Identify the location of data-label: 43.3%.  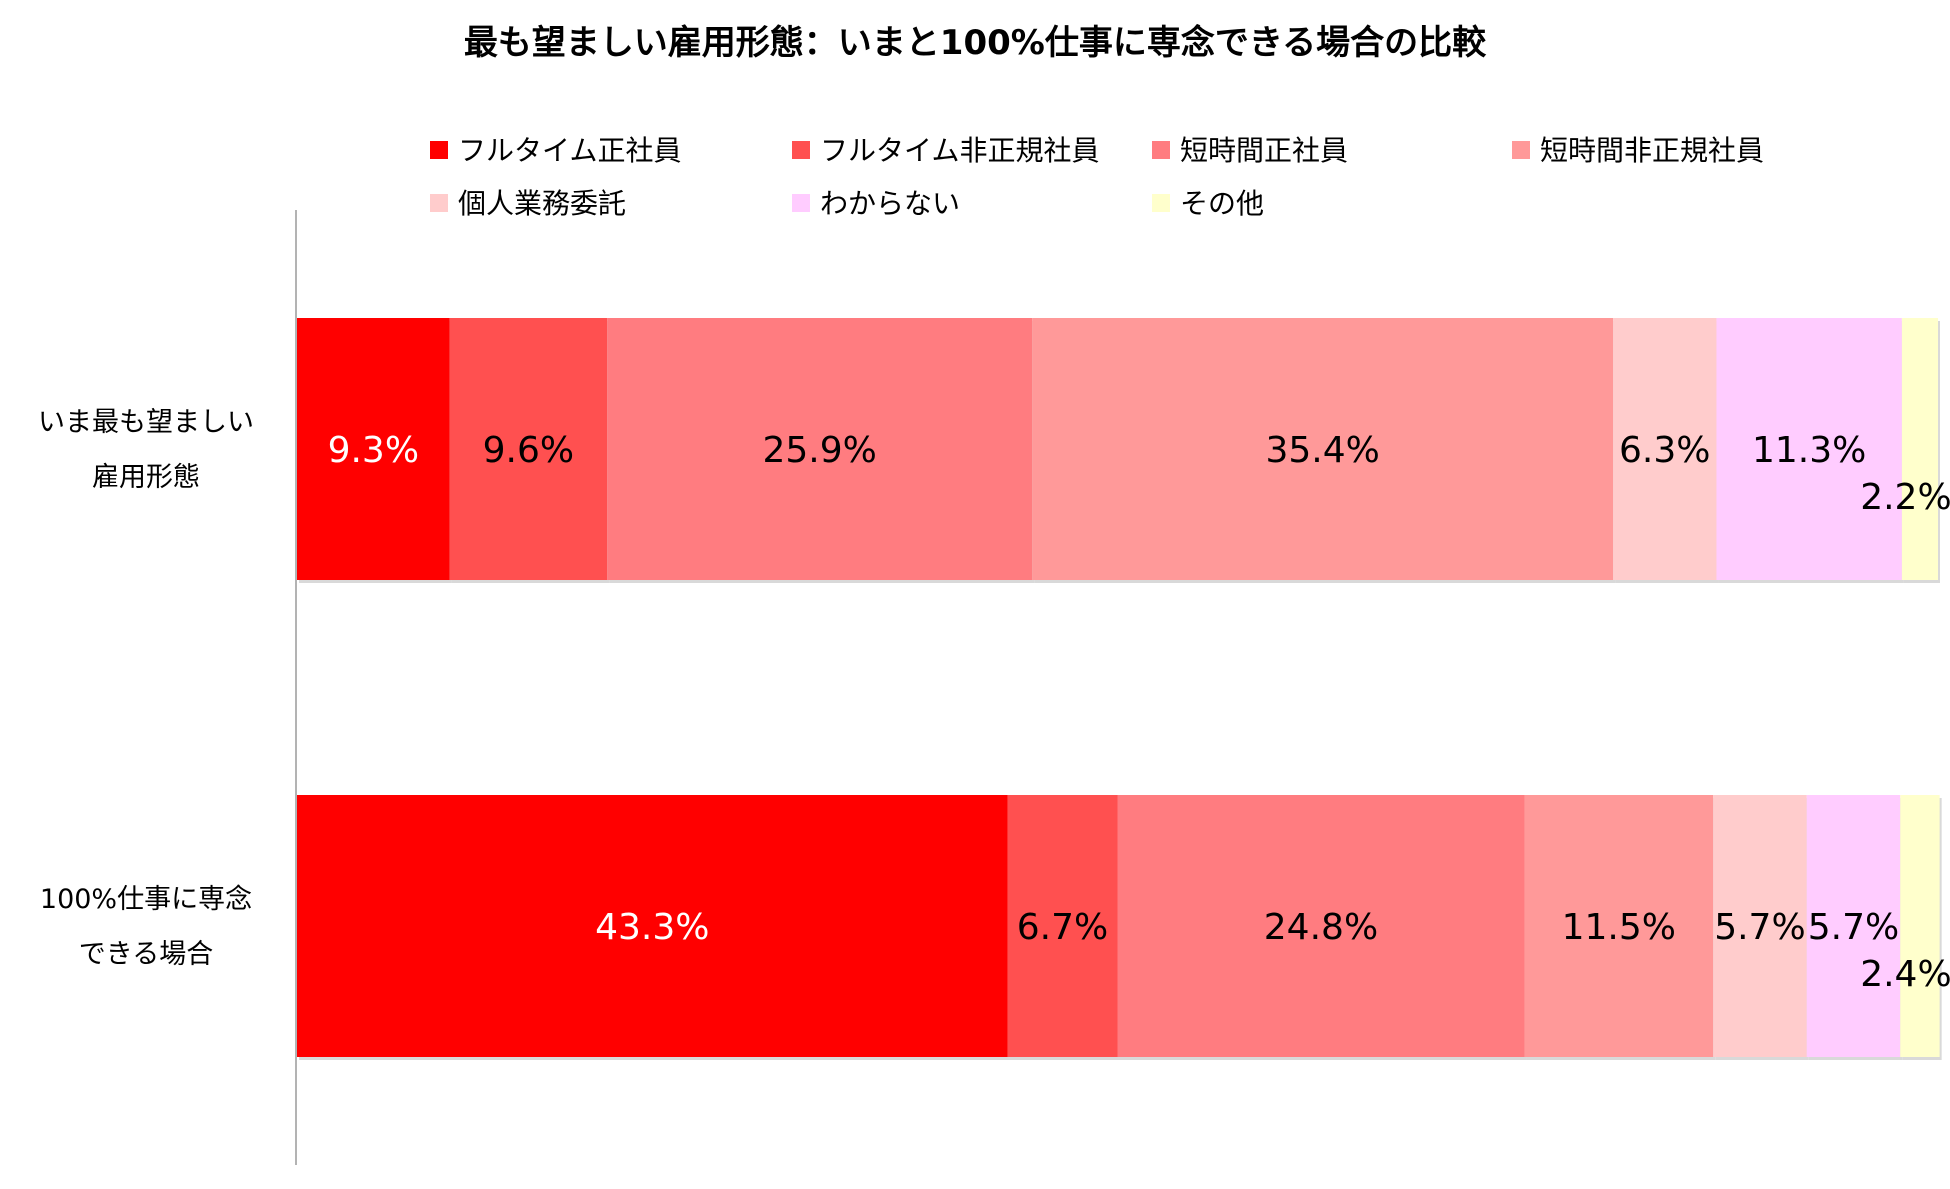
(652, 927).